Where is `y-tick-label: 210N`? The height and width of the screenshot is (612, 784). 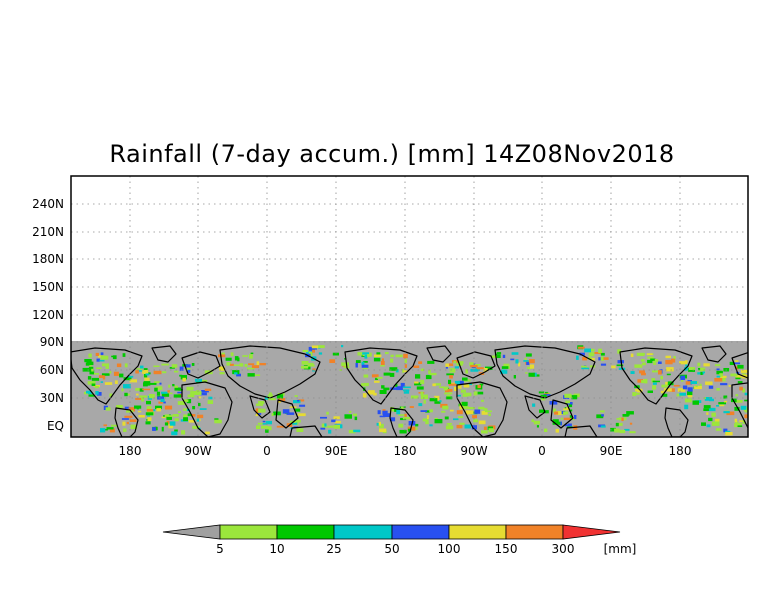
y-tick-label: 210N is located at coordinates (48, 232).